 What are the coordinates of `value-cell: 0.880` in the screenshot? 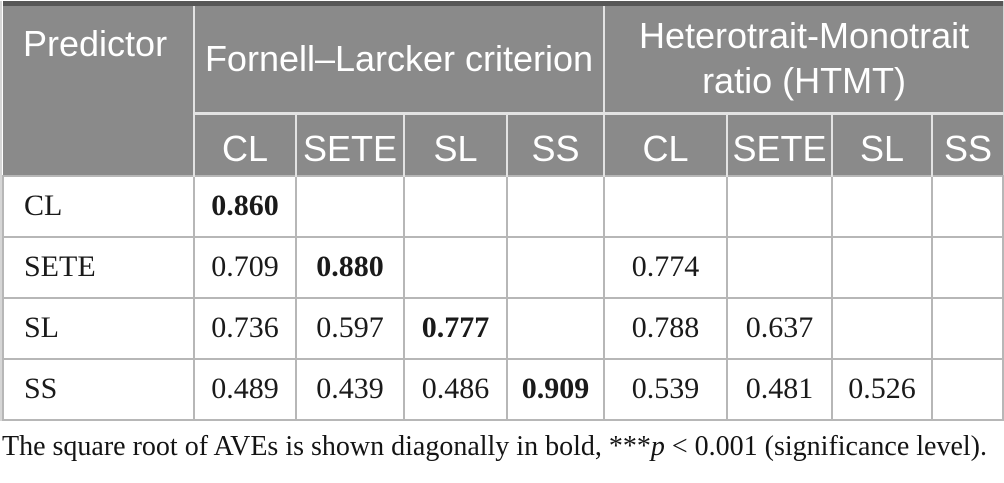 It's located at (350, 267).